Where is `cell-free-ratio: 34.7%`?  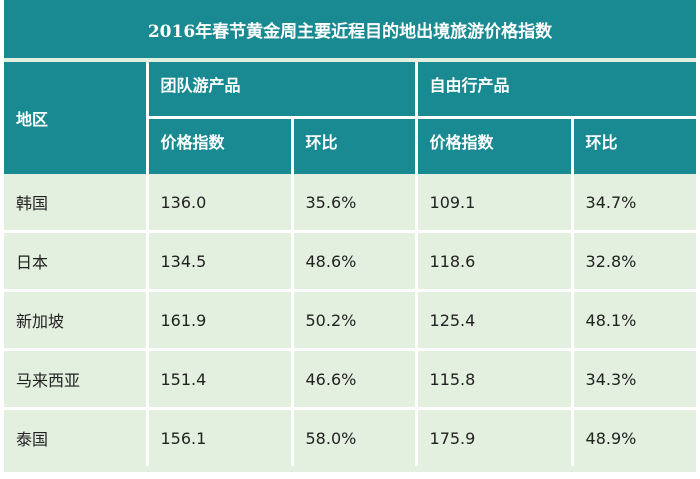
cell-free-ratio: 34.7% is located at coordinates (633, 203).